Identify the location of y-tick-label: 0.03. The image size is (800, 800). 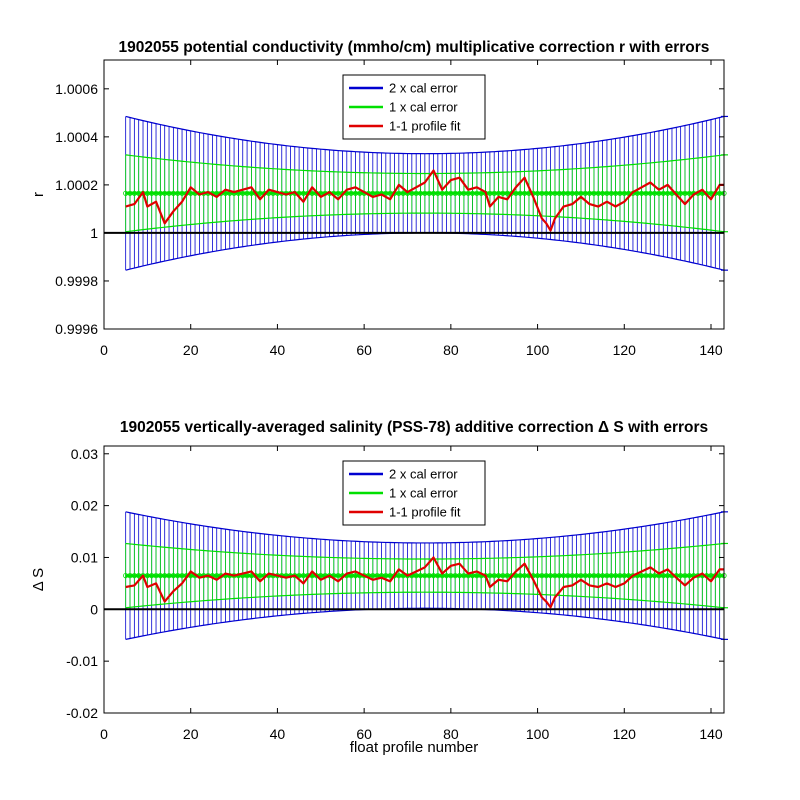
(84, 454).